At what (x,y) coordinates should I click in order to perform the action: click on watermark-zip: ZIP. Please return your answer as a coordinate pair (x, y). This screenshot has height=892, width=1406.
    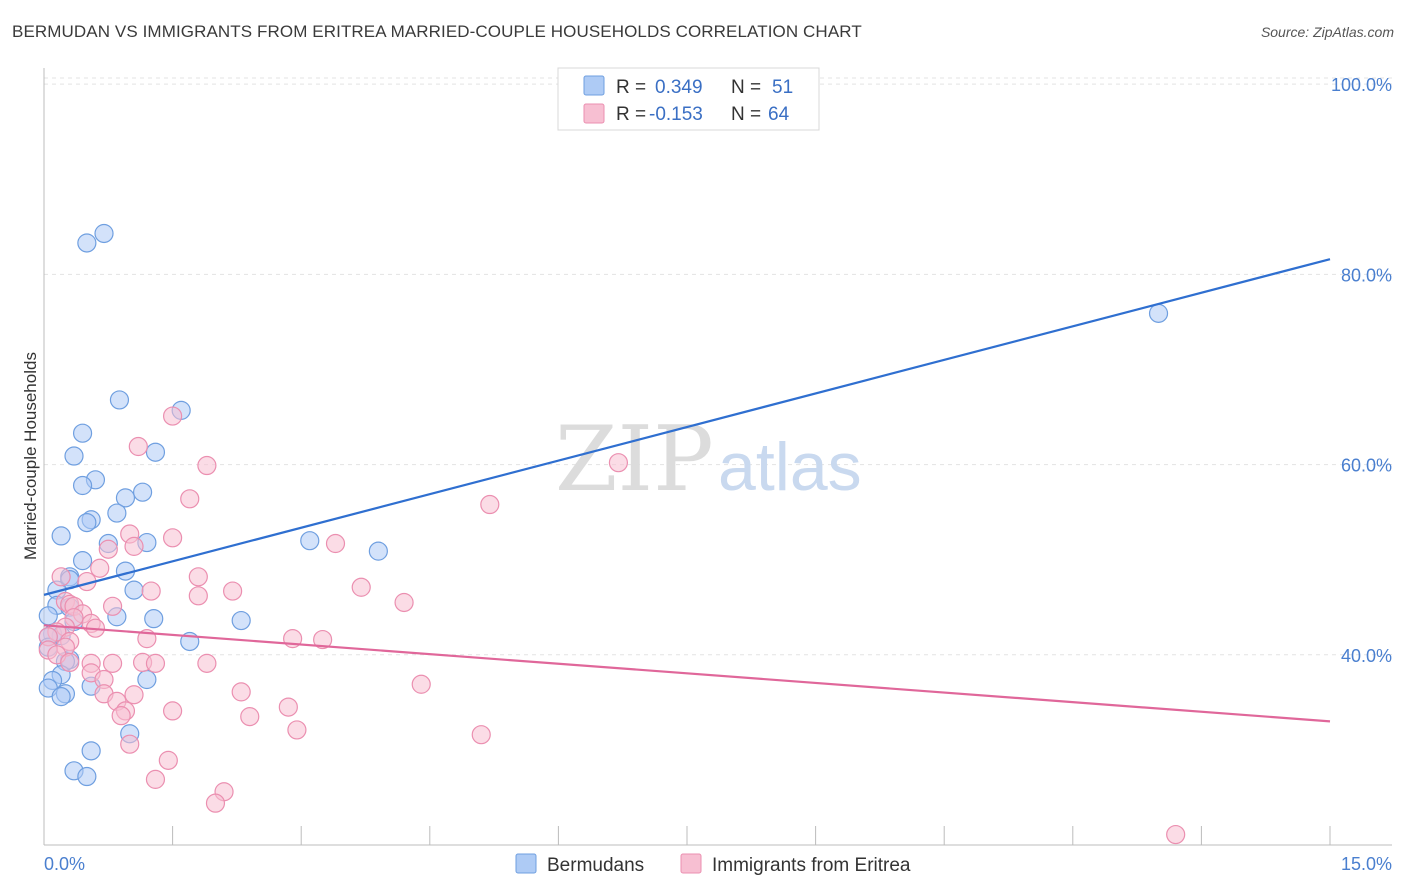
    Looking at the image, I should click on (634, 459).